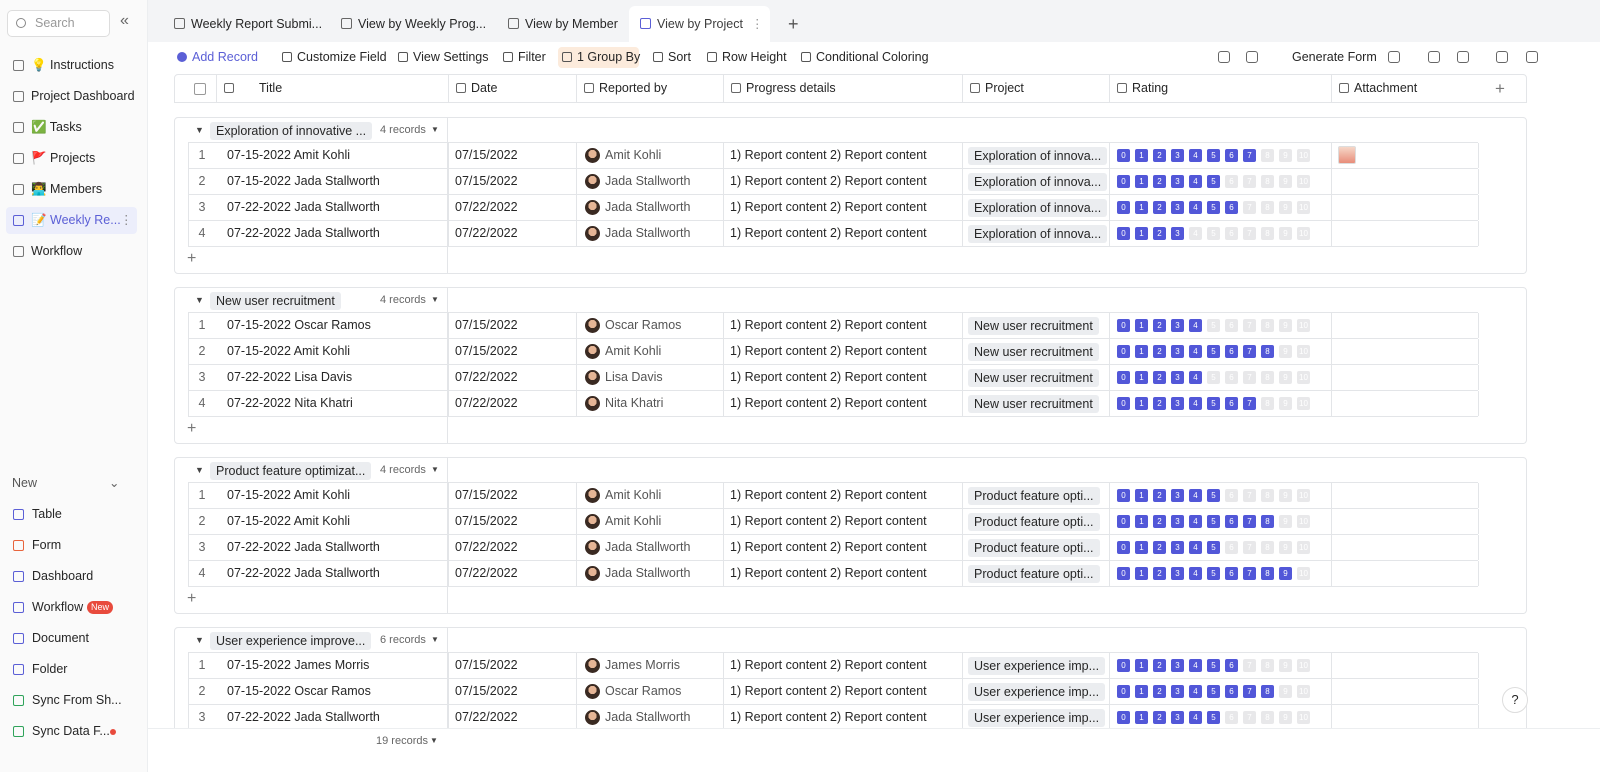  What do you see at coordinates (58, 607) in the screenshot?
I see `new-label: Workflow` at bounding box center [58, 607].